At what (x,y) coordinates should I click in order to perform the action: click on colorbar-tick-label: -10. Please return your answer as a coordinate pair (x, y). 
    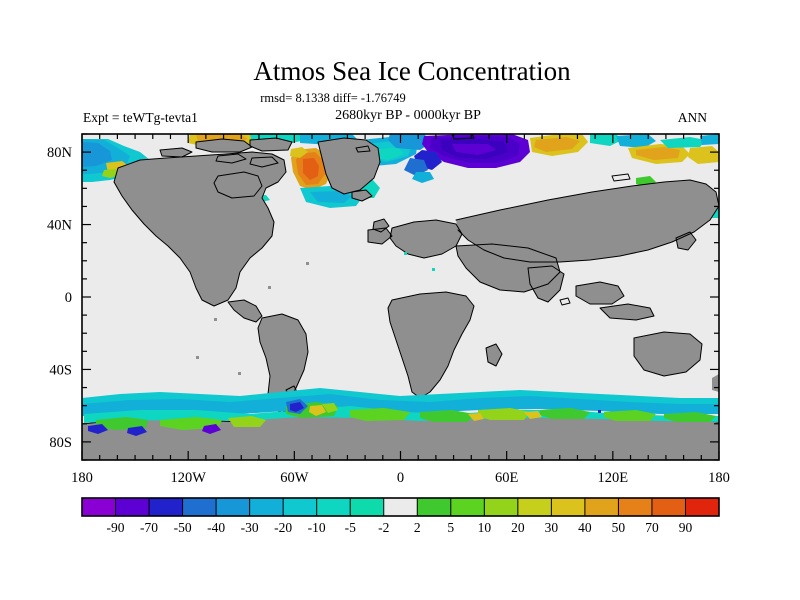
    Looking at the image, I should click on (317, 527).